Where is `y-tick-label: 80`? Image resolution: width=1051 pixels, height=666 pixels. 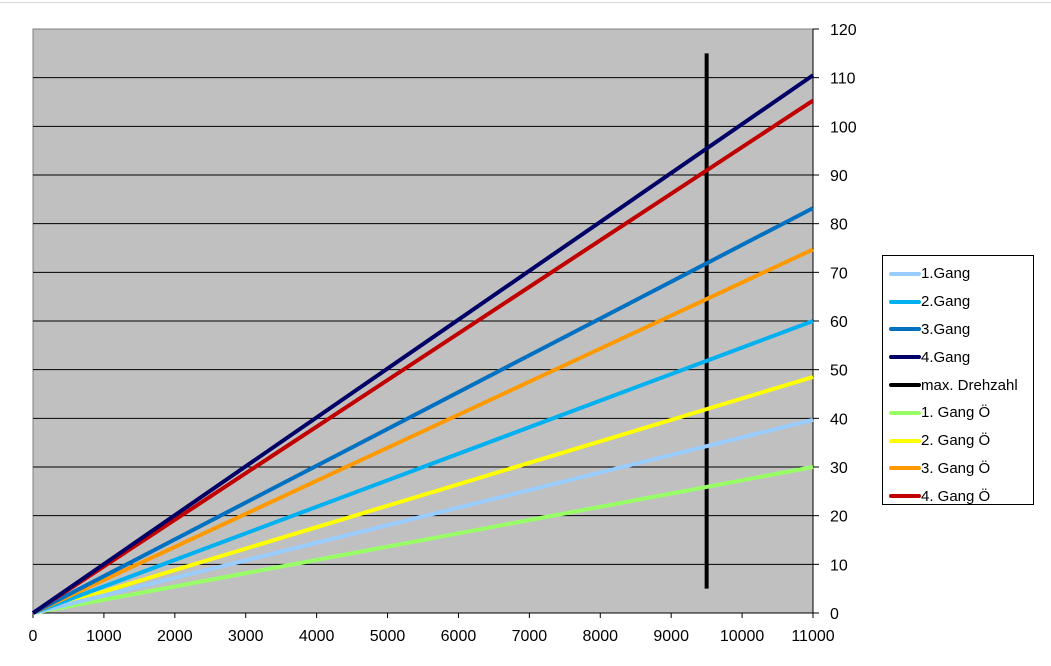
y-tick-label: 80 is located at coordinates (839, 225).